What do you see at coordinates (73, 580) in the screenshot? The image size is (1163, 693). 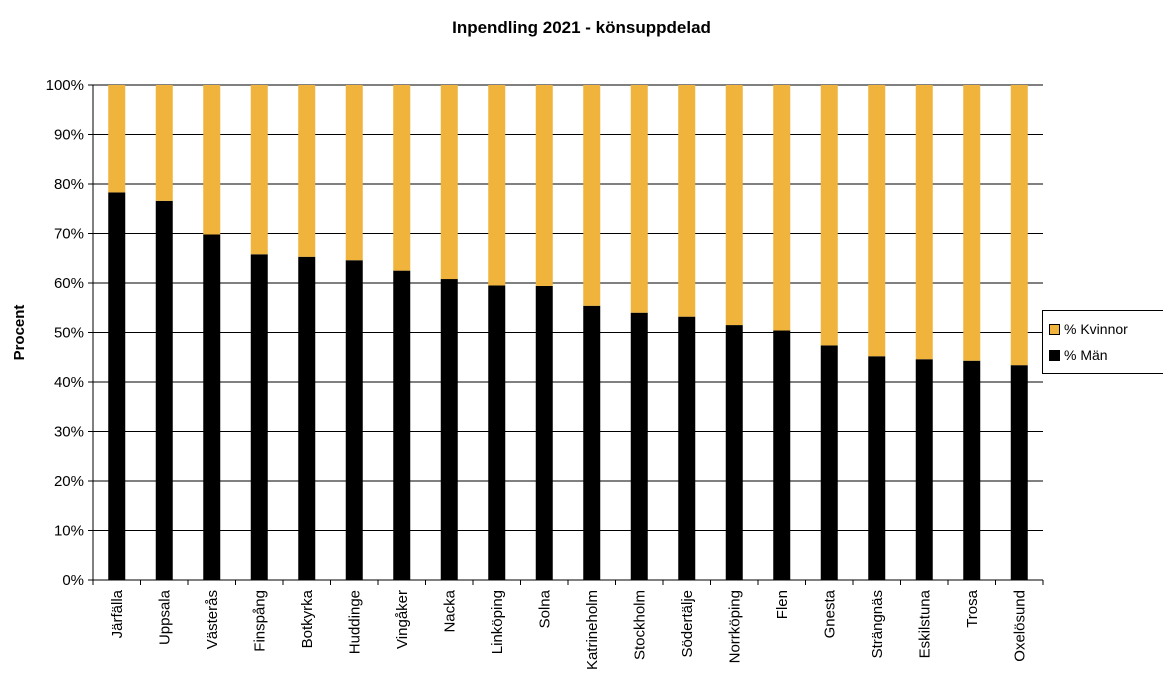 I see `y-tick-label: 0%` at bounding box center [73, 580].